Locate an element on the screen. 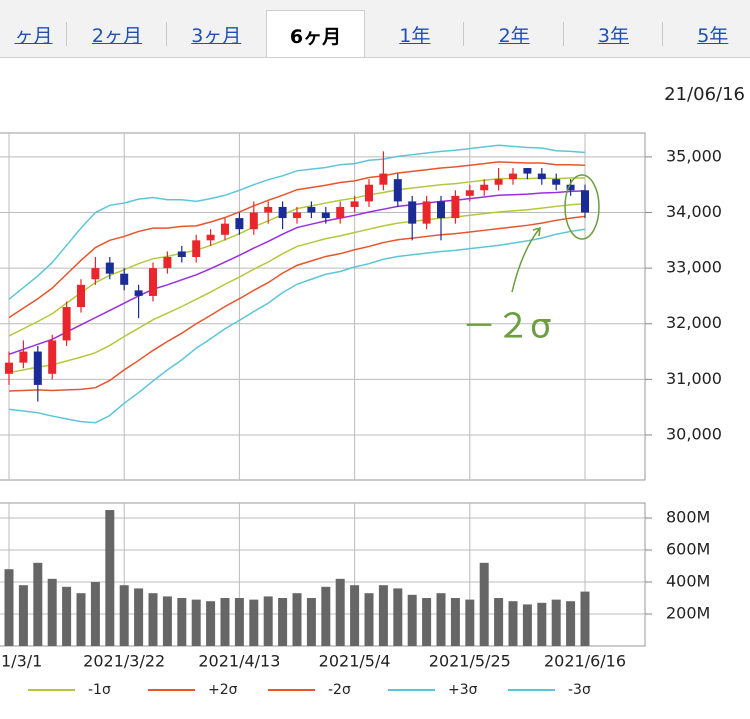 The image size is (750, 719). period-tab: 1年 is located at coordinates (415, 33).